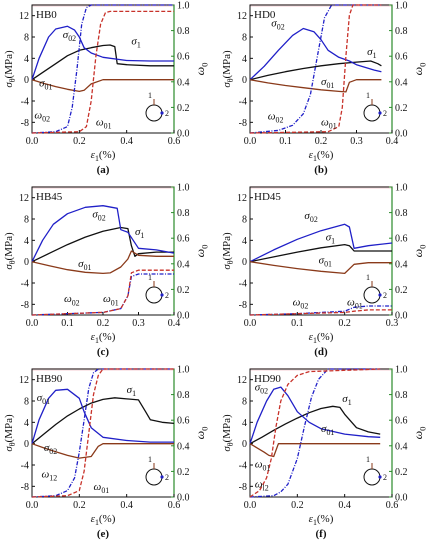  Describe the element at coordinates (49, 379) in the screenshot. I see `panel-title: HB90` at that location.